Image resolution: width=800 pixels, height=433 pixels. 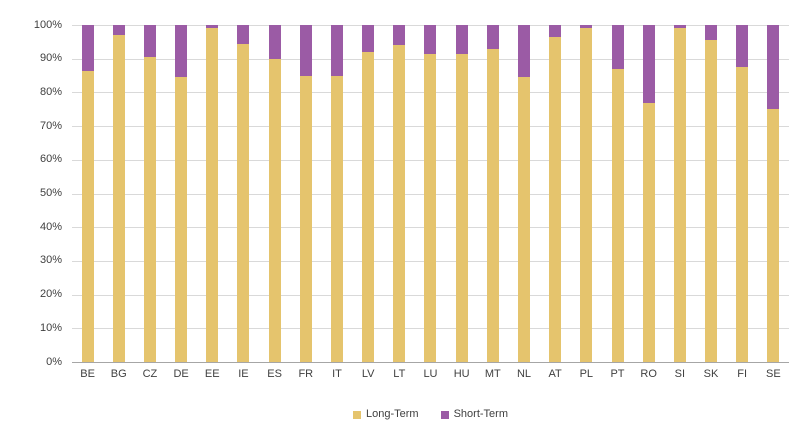 I want to click on legend-item-long-term: Long-Term, so click(x=386, y=414).